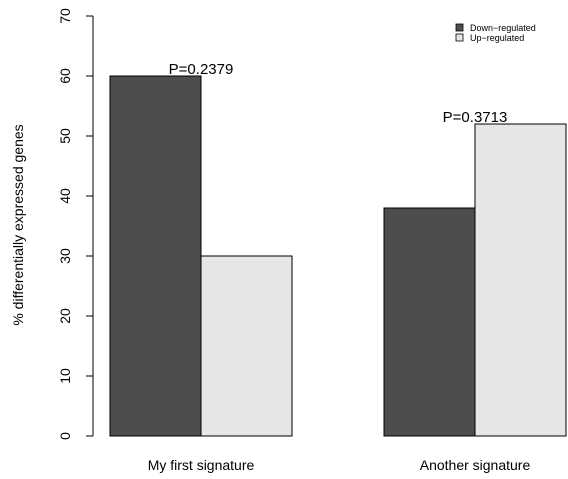  I want to click on y-tick-label: 60, so click(65, 76).